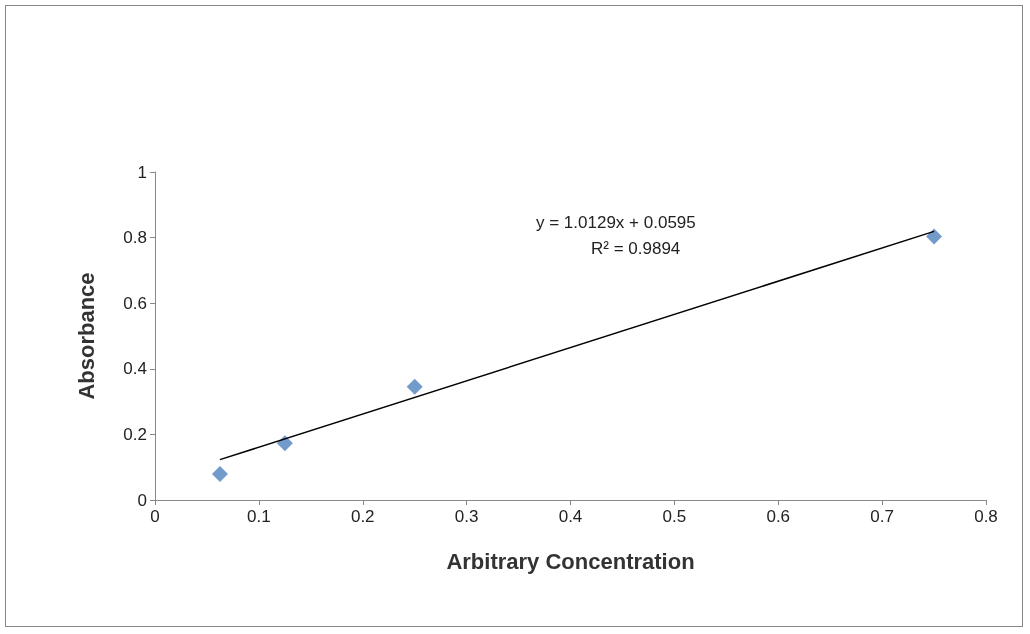  What do you see at coordinates (778, 516) in the screenshot?
I see `x-tick-label: 0.6` at bounding box center [778, 516].